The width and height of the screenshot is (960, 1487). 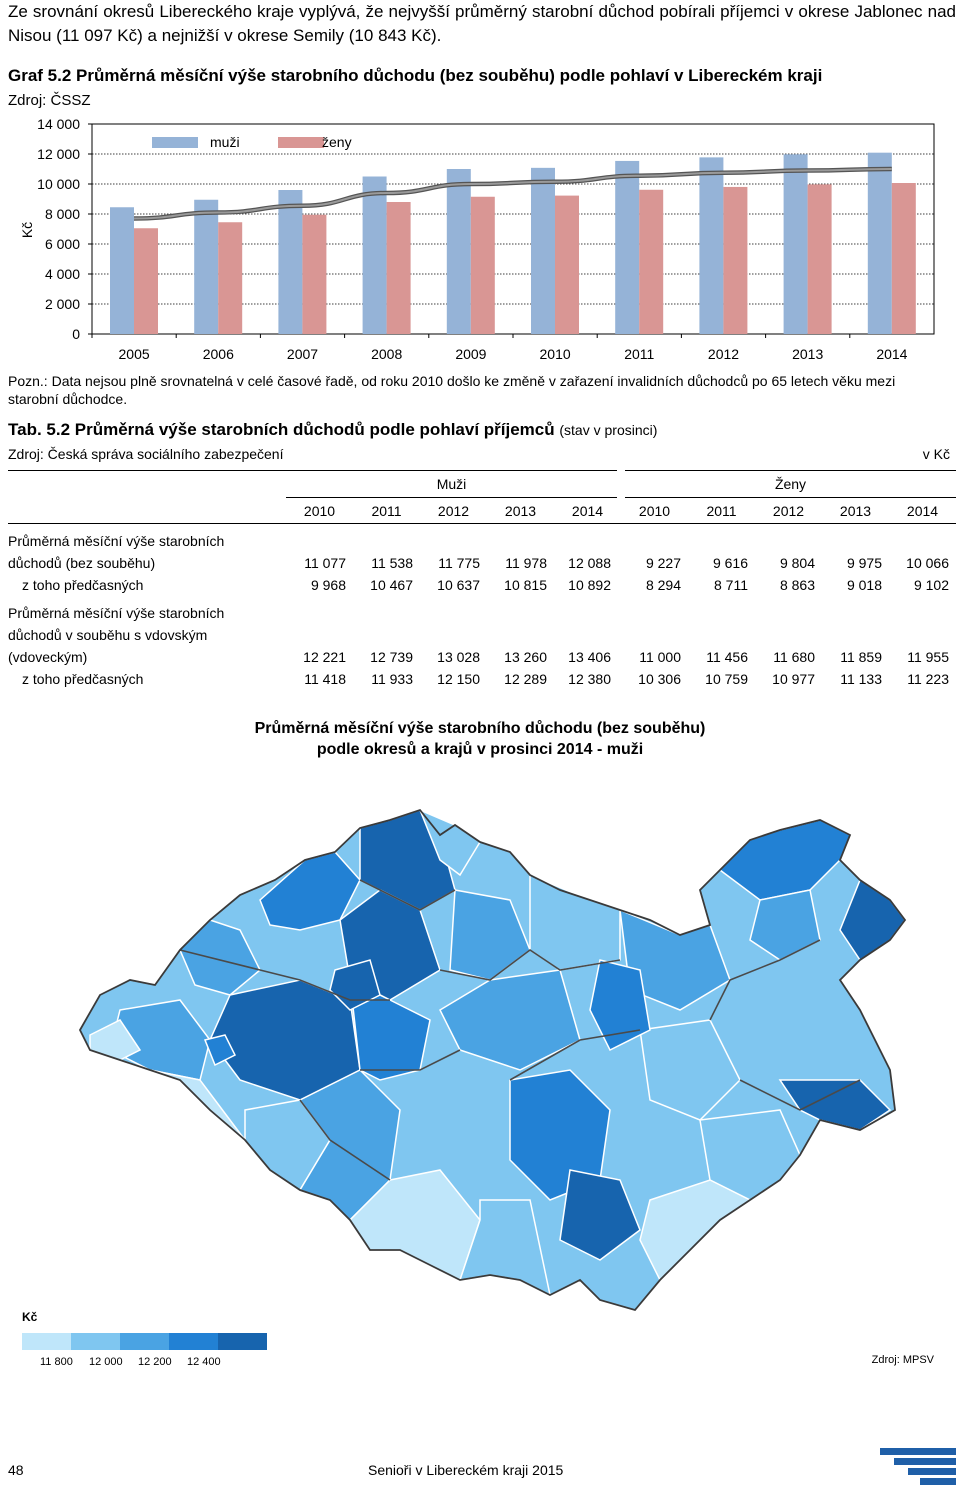 What do you see at coordinates (589, 679) in the screenshot?
I see `table-cell: 12 380` at bounding box center [589, 679].